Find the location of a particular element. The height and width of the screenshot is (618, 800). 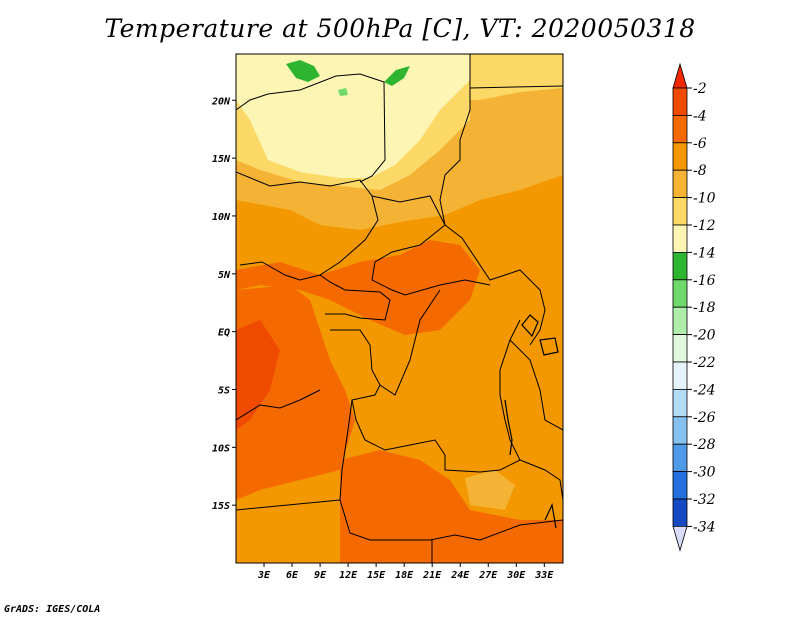

colorbar-label: -4 is located at coordinates (700, 116).